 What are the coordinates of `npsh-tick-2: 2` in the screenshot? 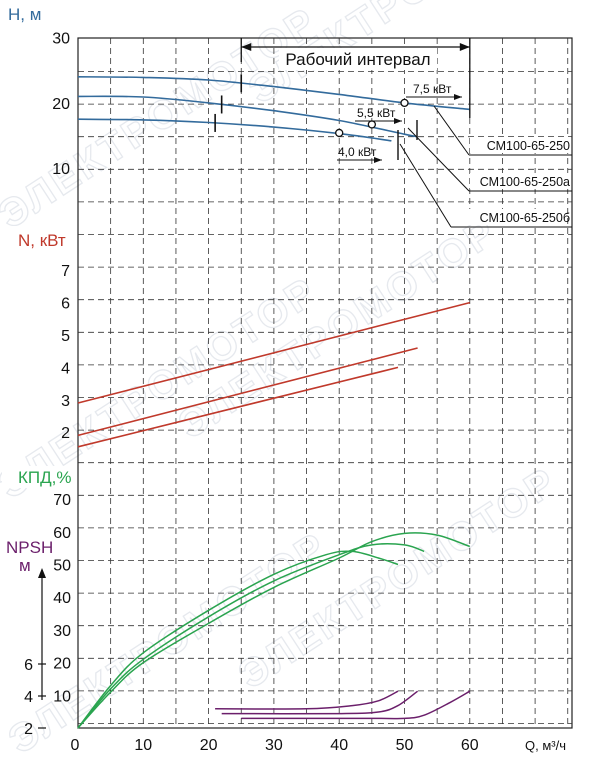 It's located at (28, 729).